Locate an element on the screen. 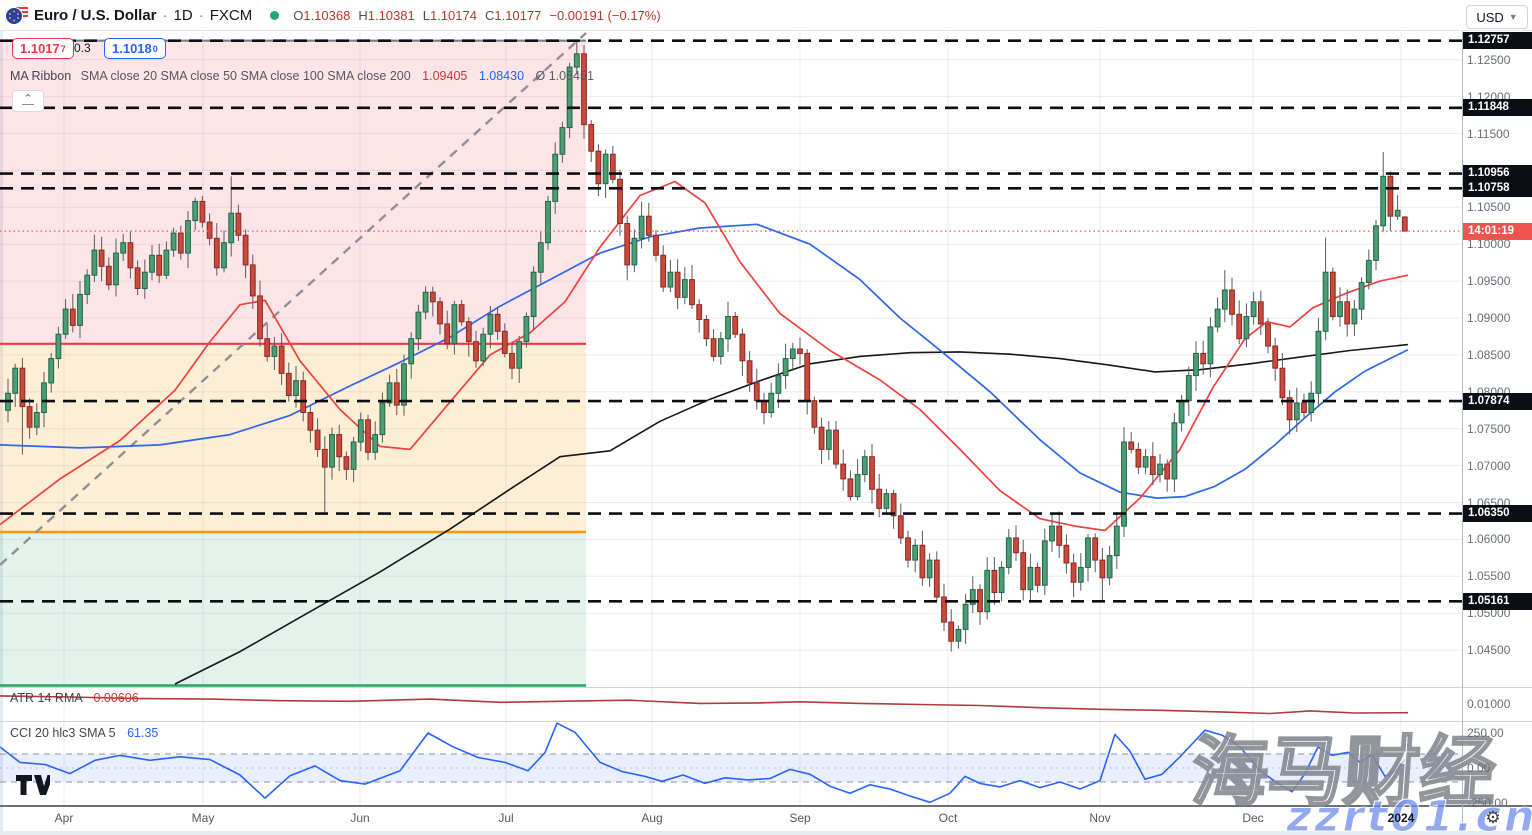 Image resolution: width=1532 pixels, height=835 pixels. buy-price: 1.1018 is located at coordinates (132, 48).